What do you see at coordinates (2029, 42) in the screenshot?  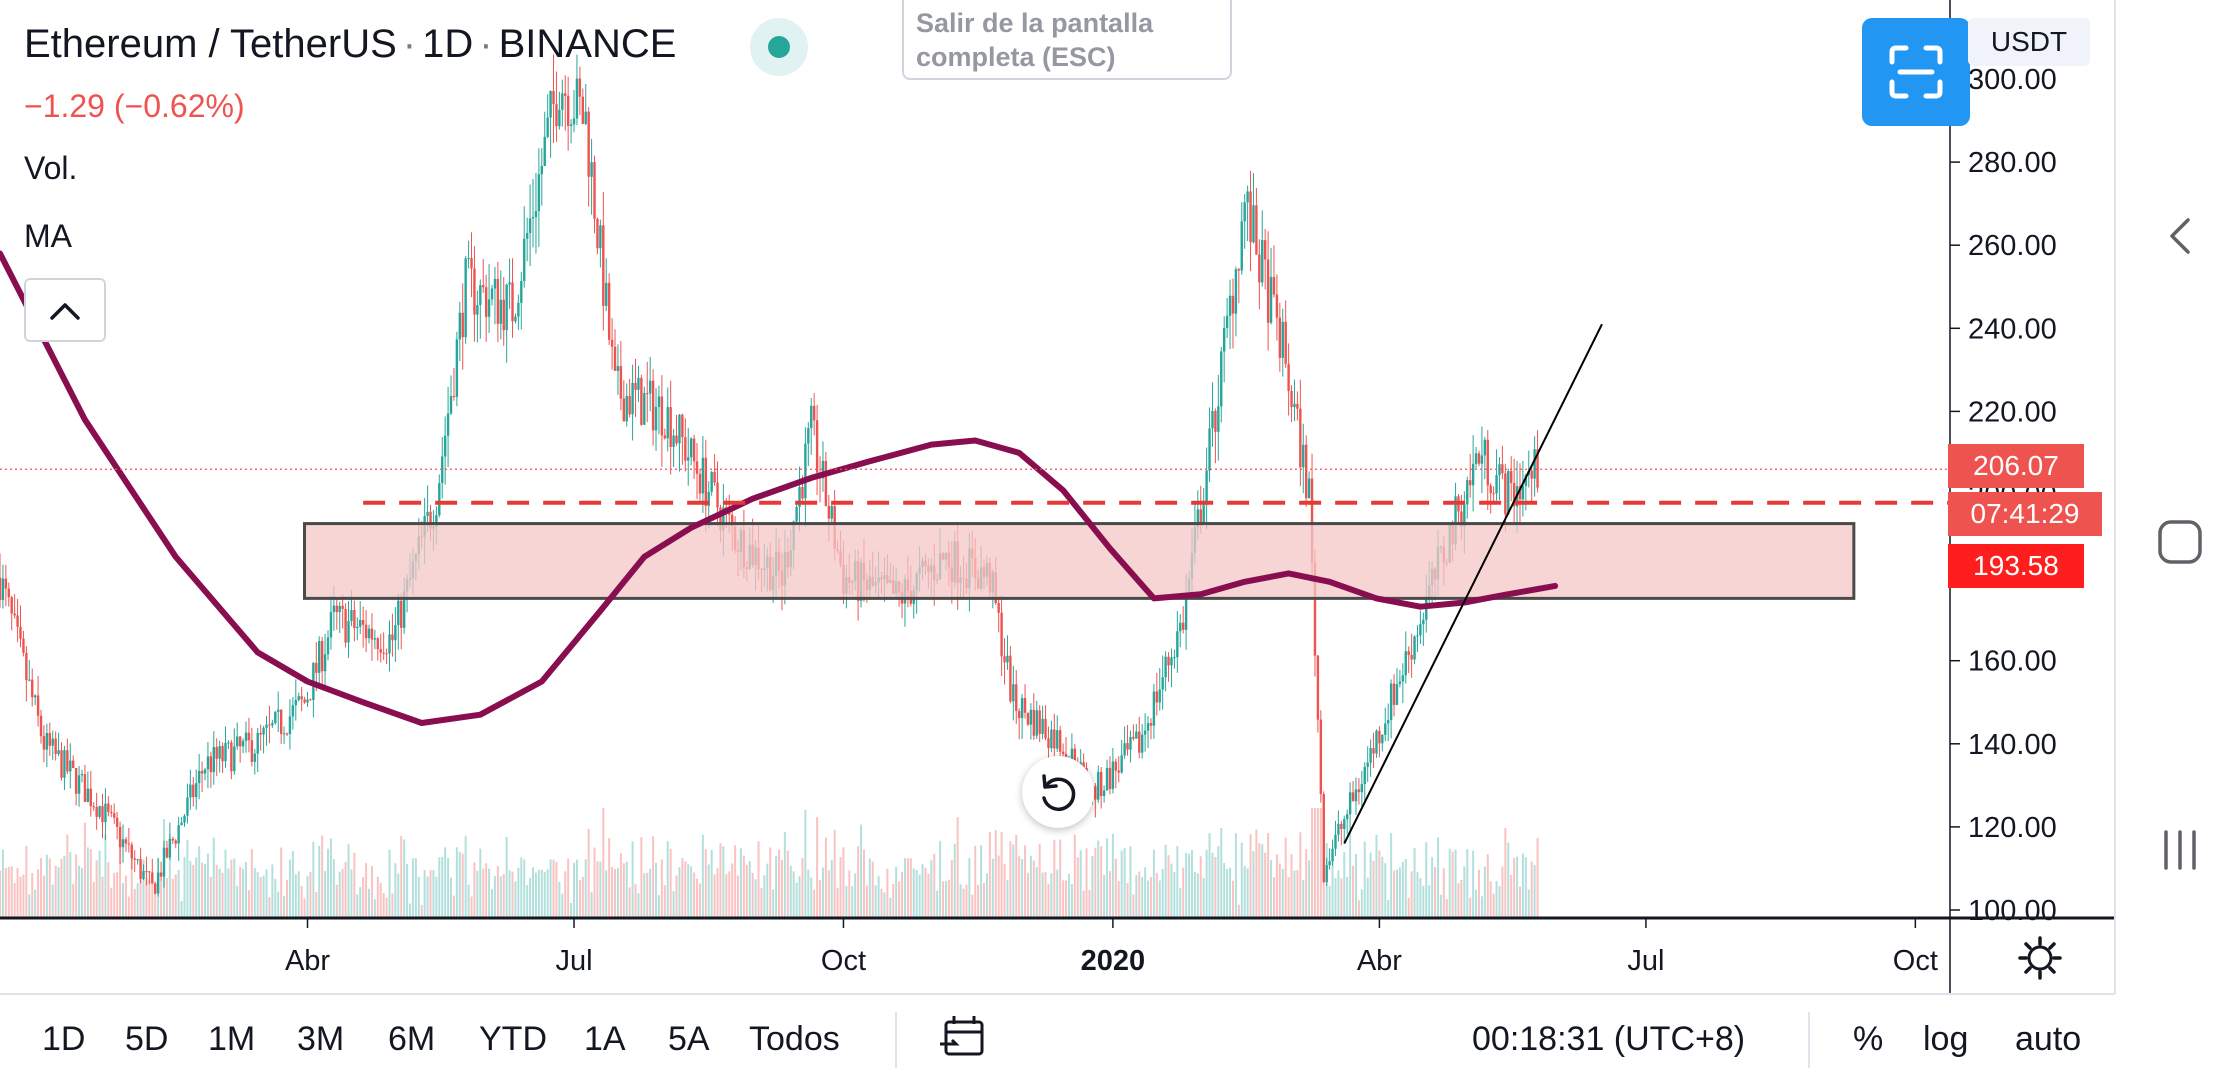 I see `currency-badge: USDT` at bounding box center [2029, 42].